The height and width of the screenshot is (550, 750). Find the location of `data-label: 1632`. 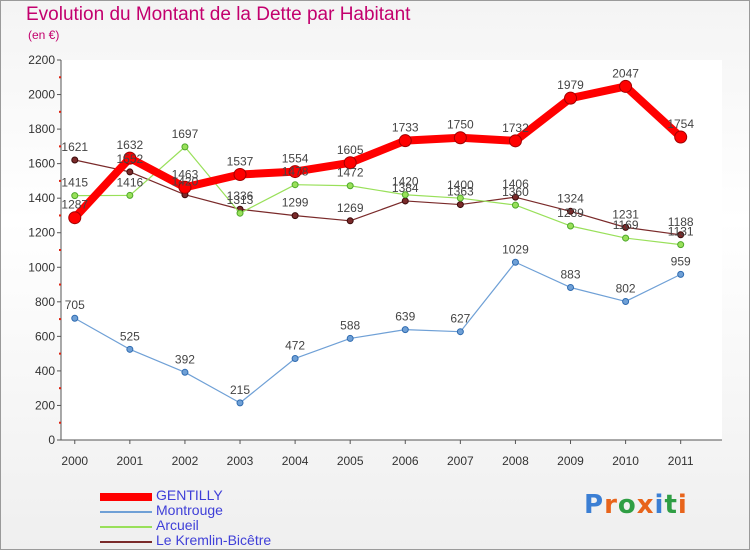

data-label: 1632 is located at coordinates (130, 145).